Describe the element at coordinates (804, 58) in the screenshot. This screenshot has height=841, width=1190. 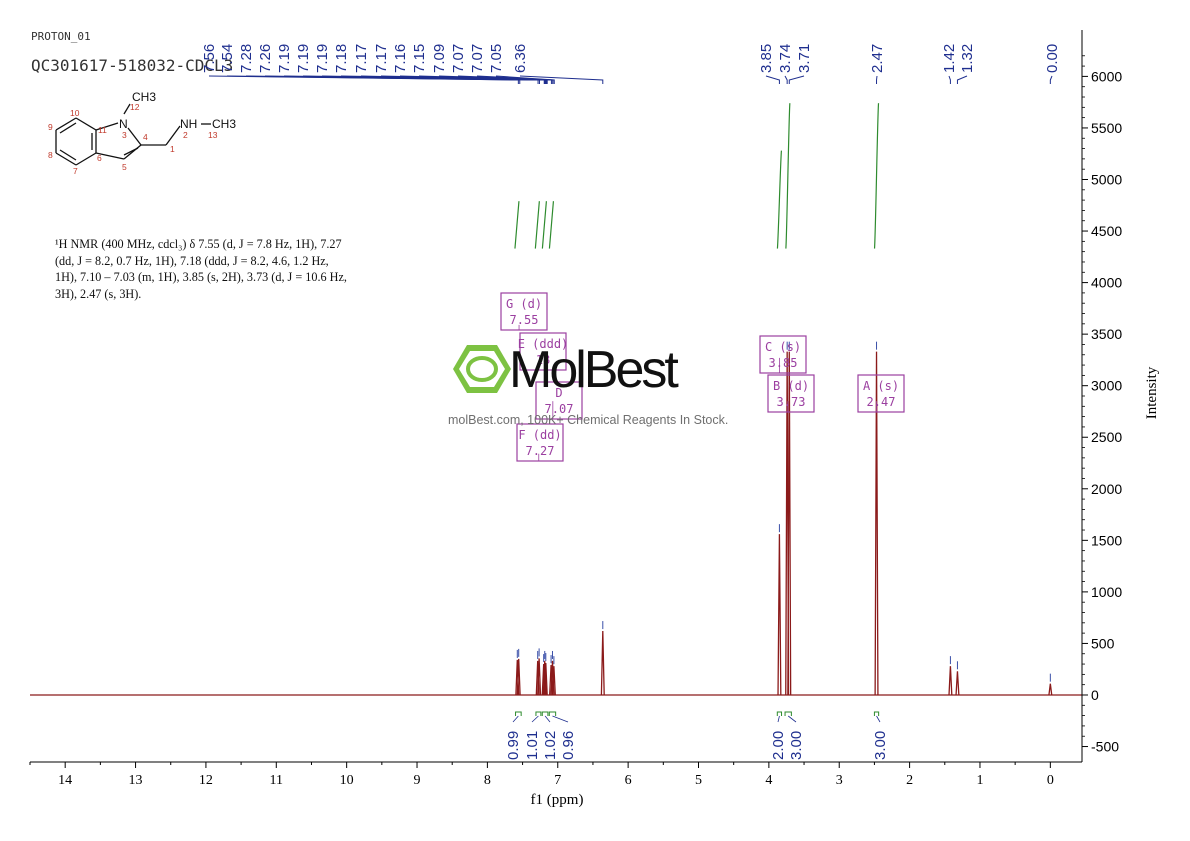
I see `peak-label: 3.71` at that location.